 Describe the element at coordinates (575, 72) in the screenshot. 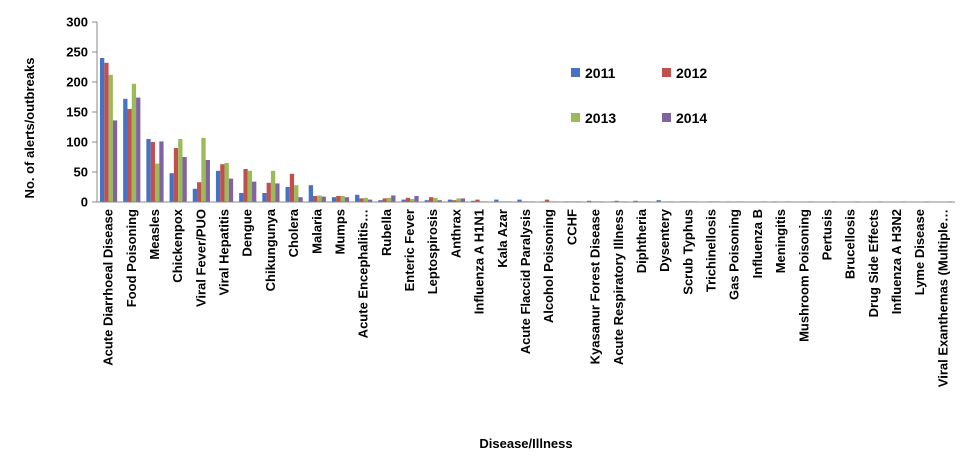

I see `legend-swatch-2011` at that location.